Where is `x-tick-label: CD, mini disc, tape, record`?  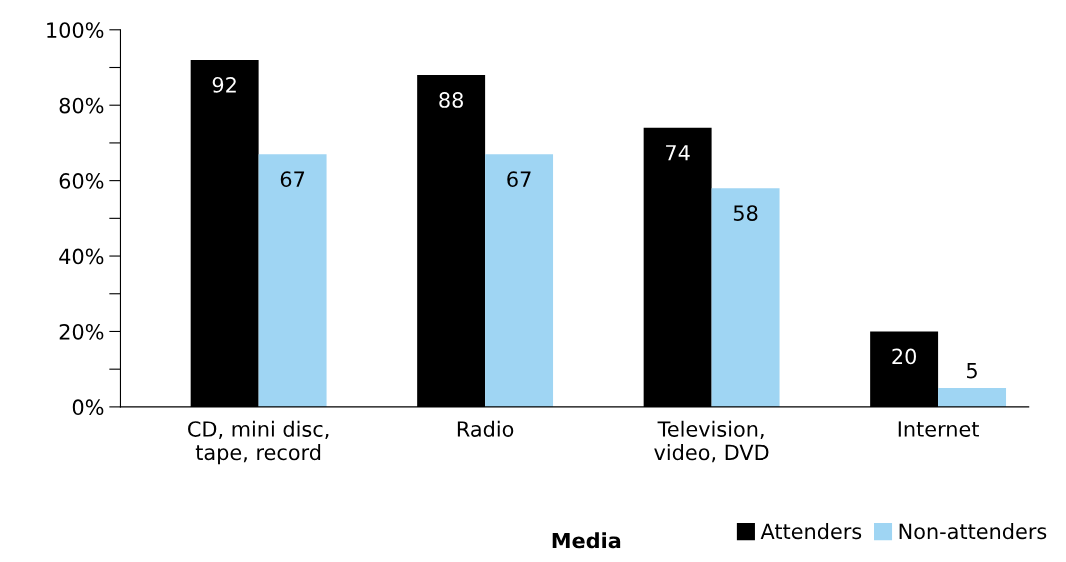 x-tick-label: CD, mini disc, tape, record is located at coordinates (258, 442).